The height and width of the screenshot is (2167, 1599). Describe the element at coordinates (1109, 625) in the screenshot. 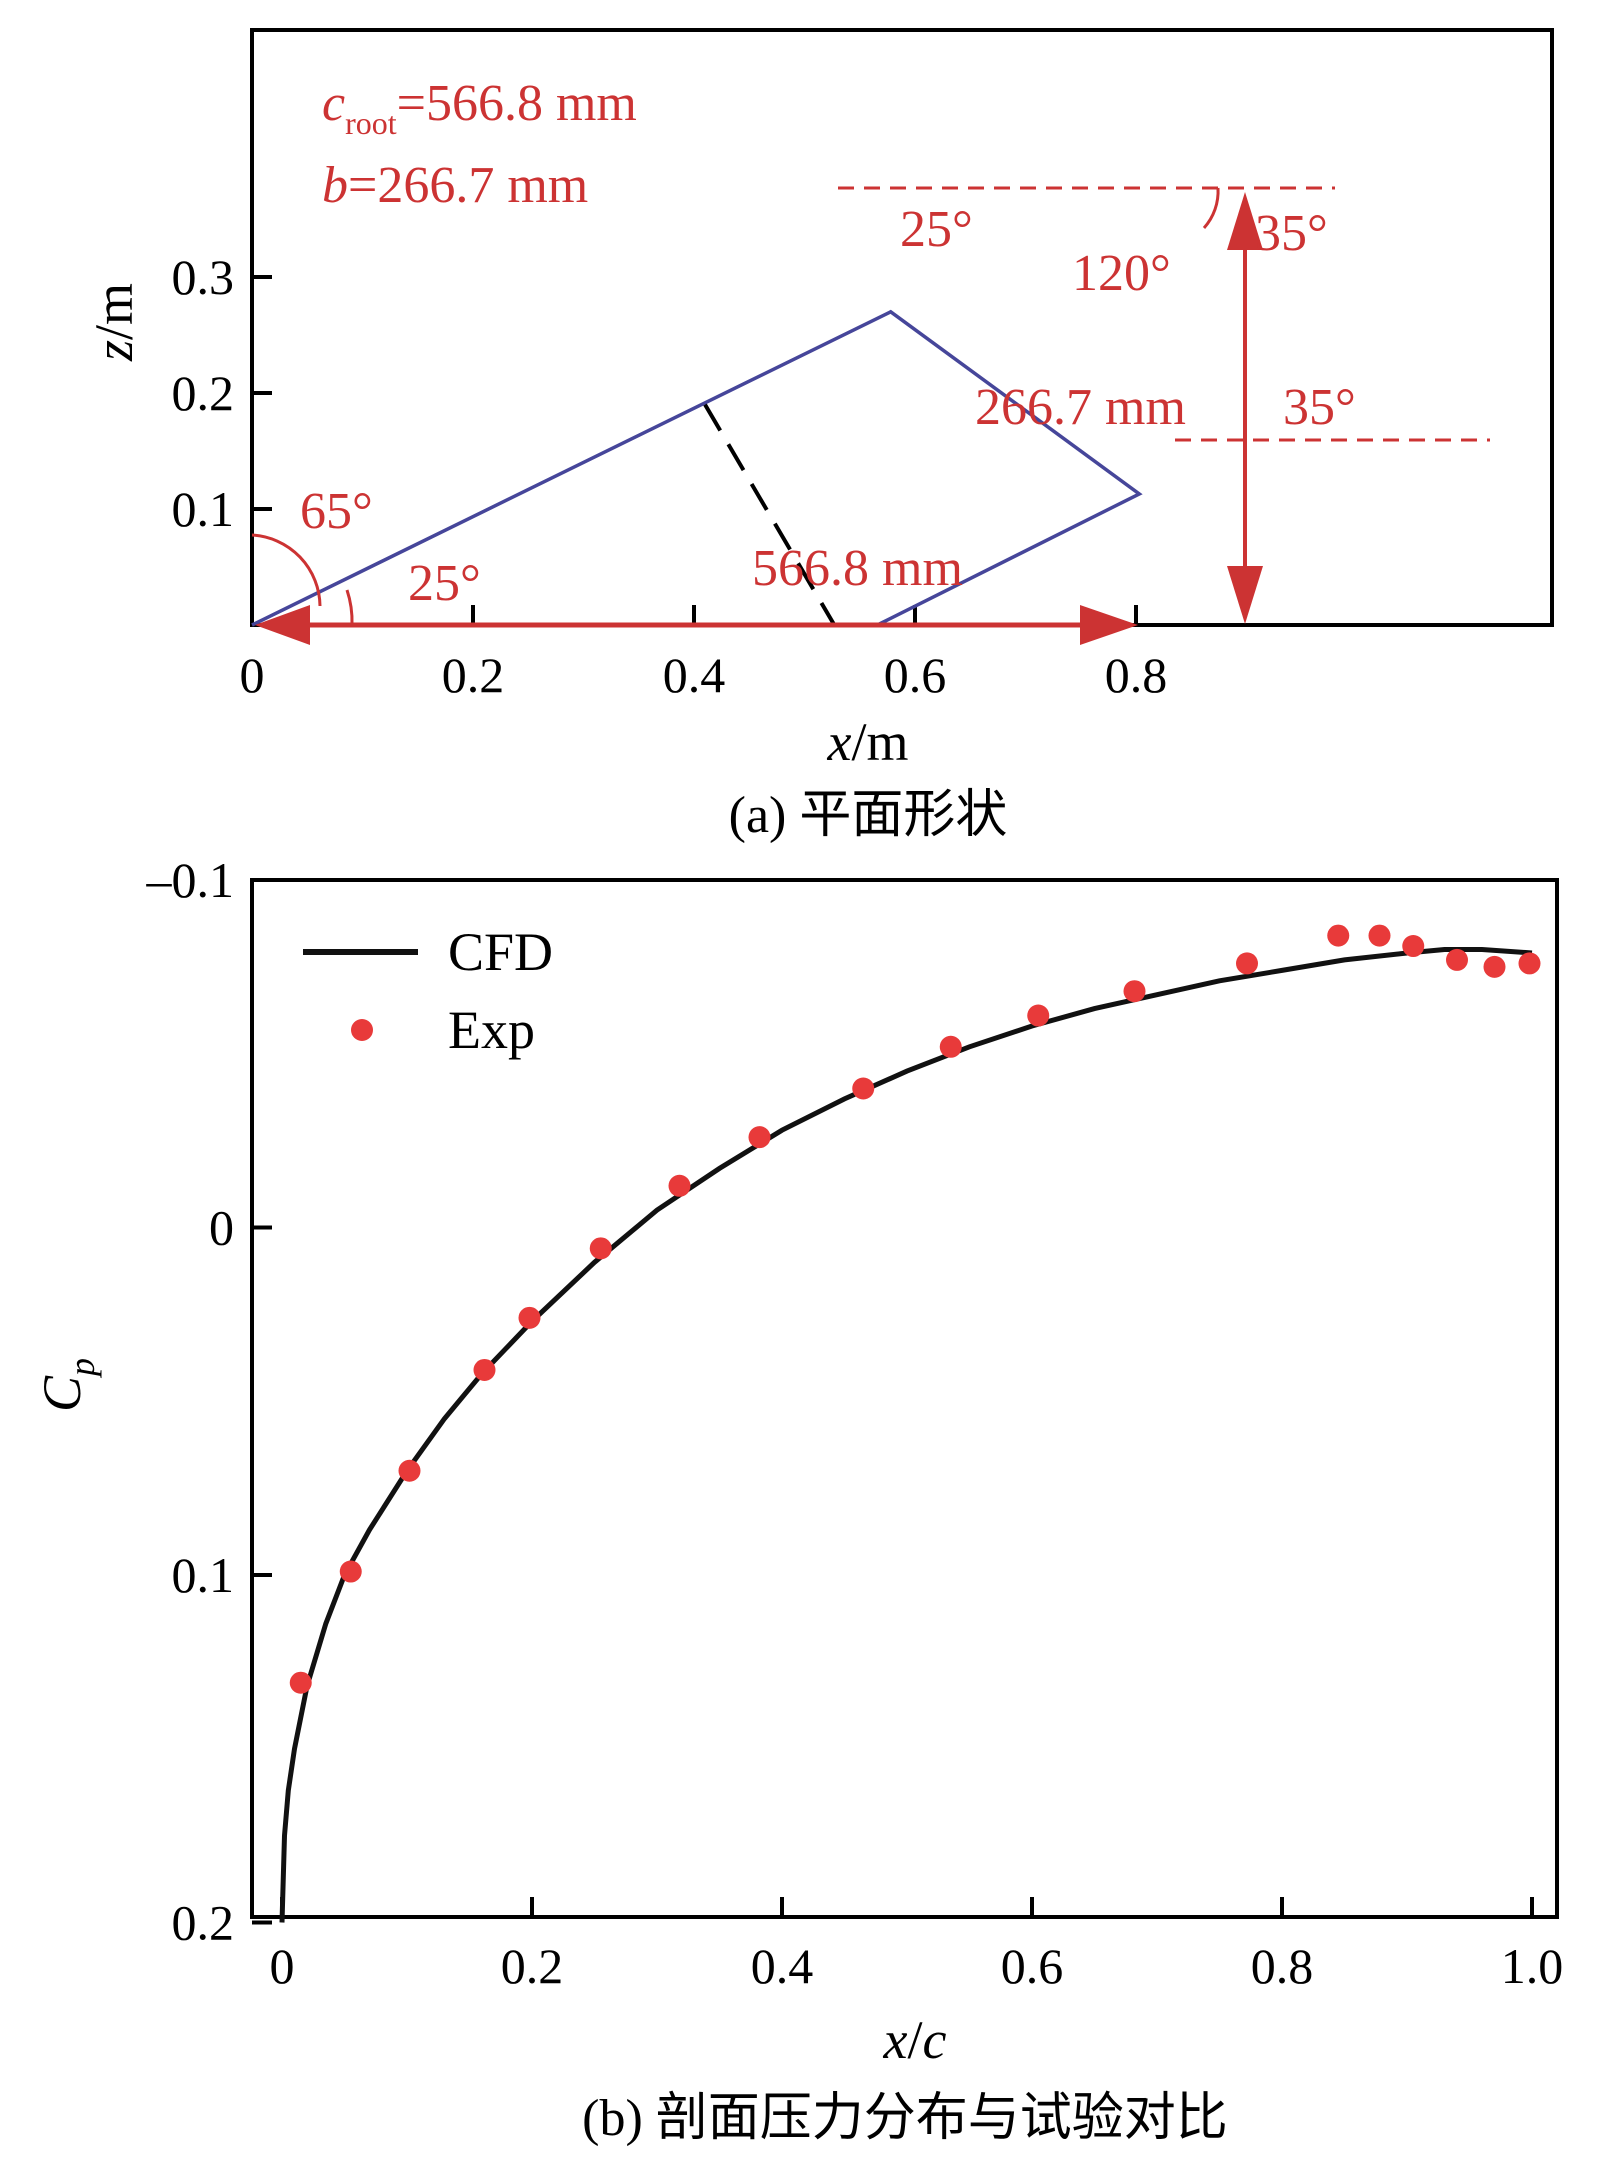

I see `chord-arrowhead-right` at that location.